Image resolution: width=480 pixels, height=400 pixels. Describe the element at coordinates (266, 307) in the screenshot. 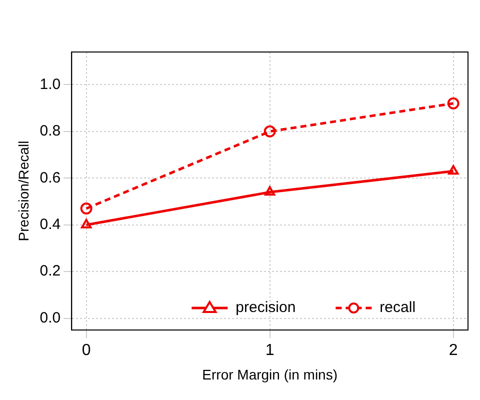

I see `legend-label: precision` at that location.